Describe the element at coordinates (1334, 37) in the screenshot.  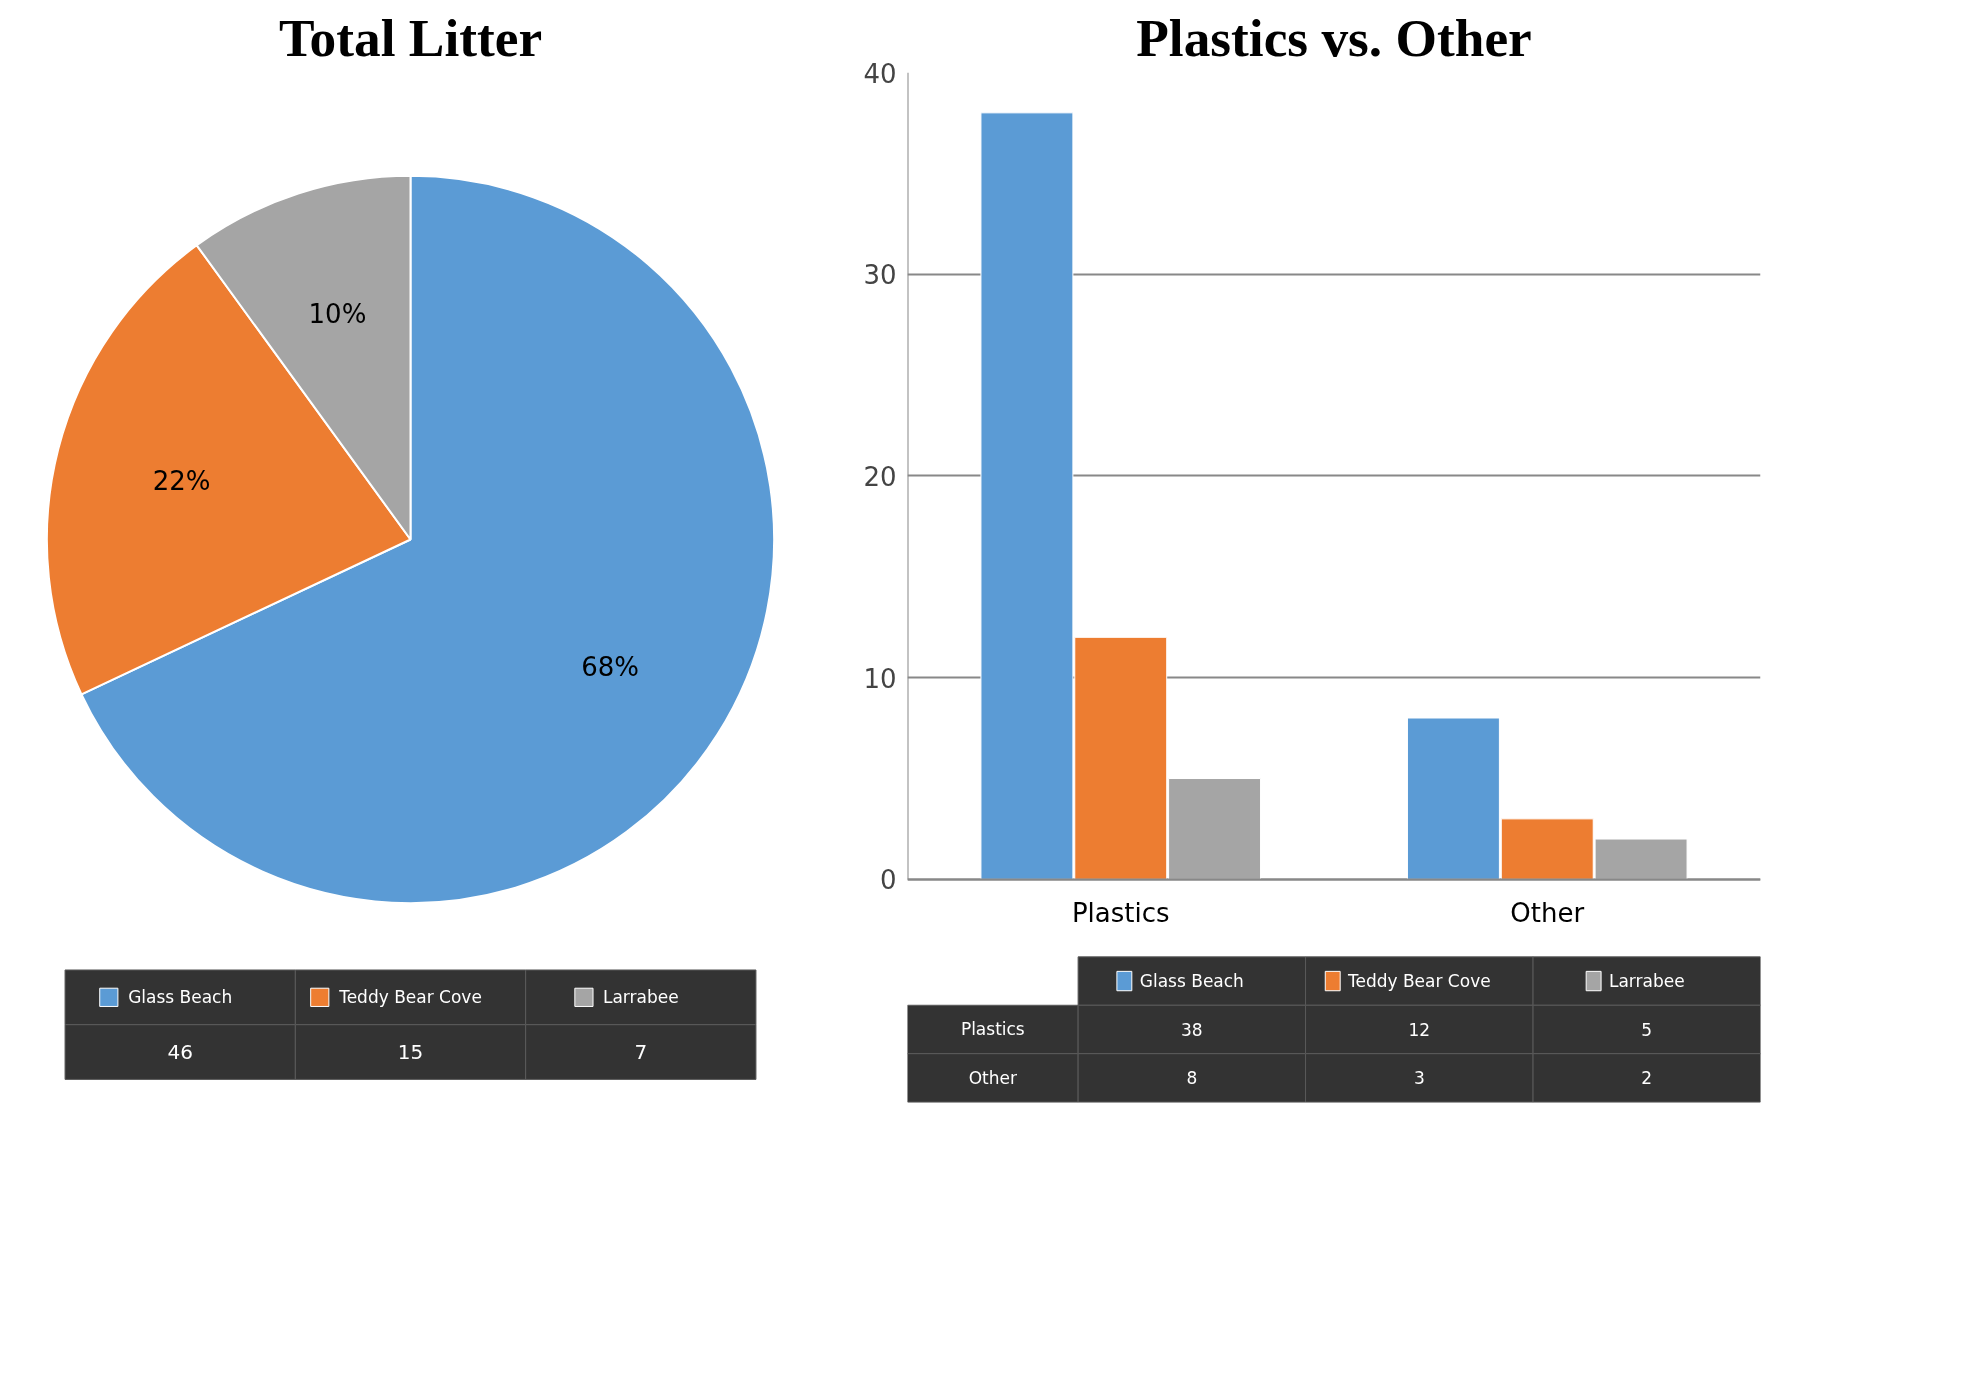
I see `chart-title: Plastics vs. Other` at that location.